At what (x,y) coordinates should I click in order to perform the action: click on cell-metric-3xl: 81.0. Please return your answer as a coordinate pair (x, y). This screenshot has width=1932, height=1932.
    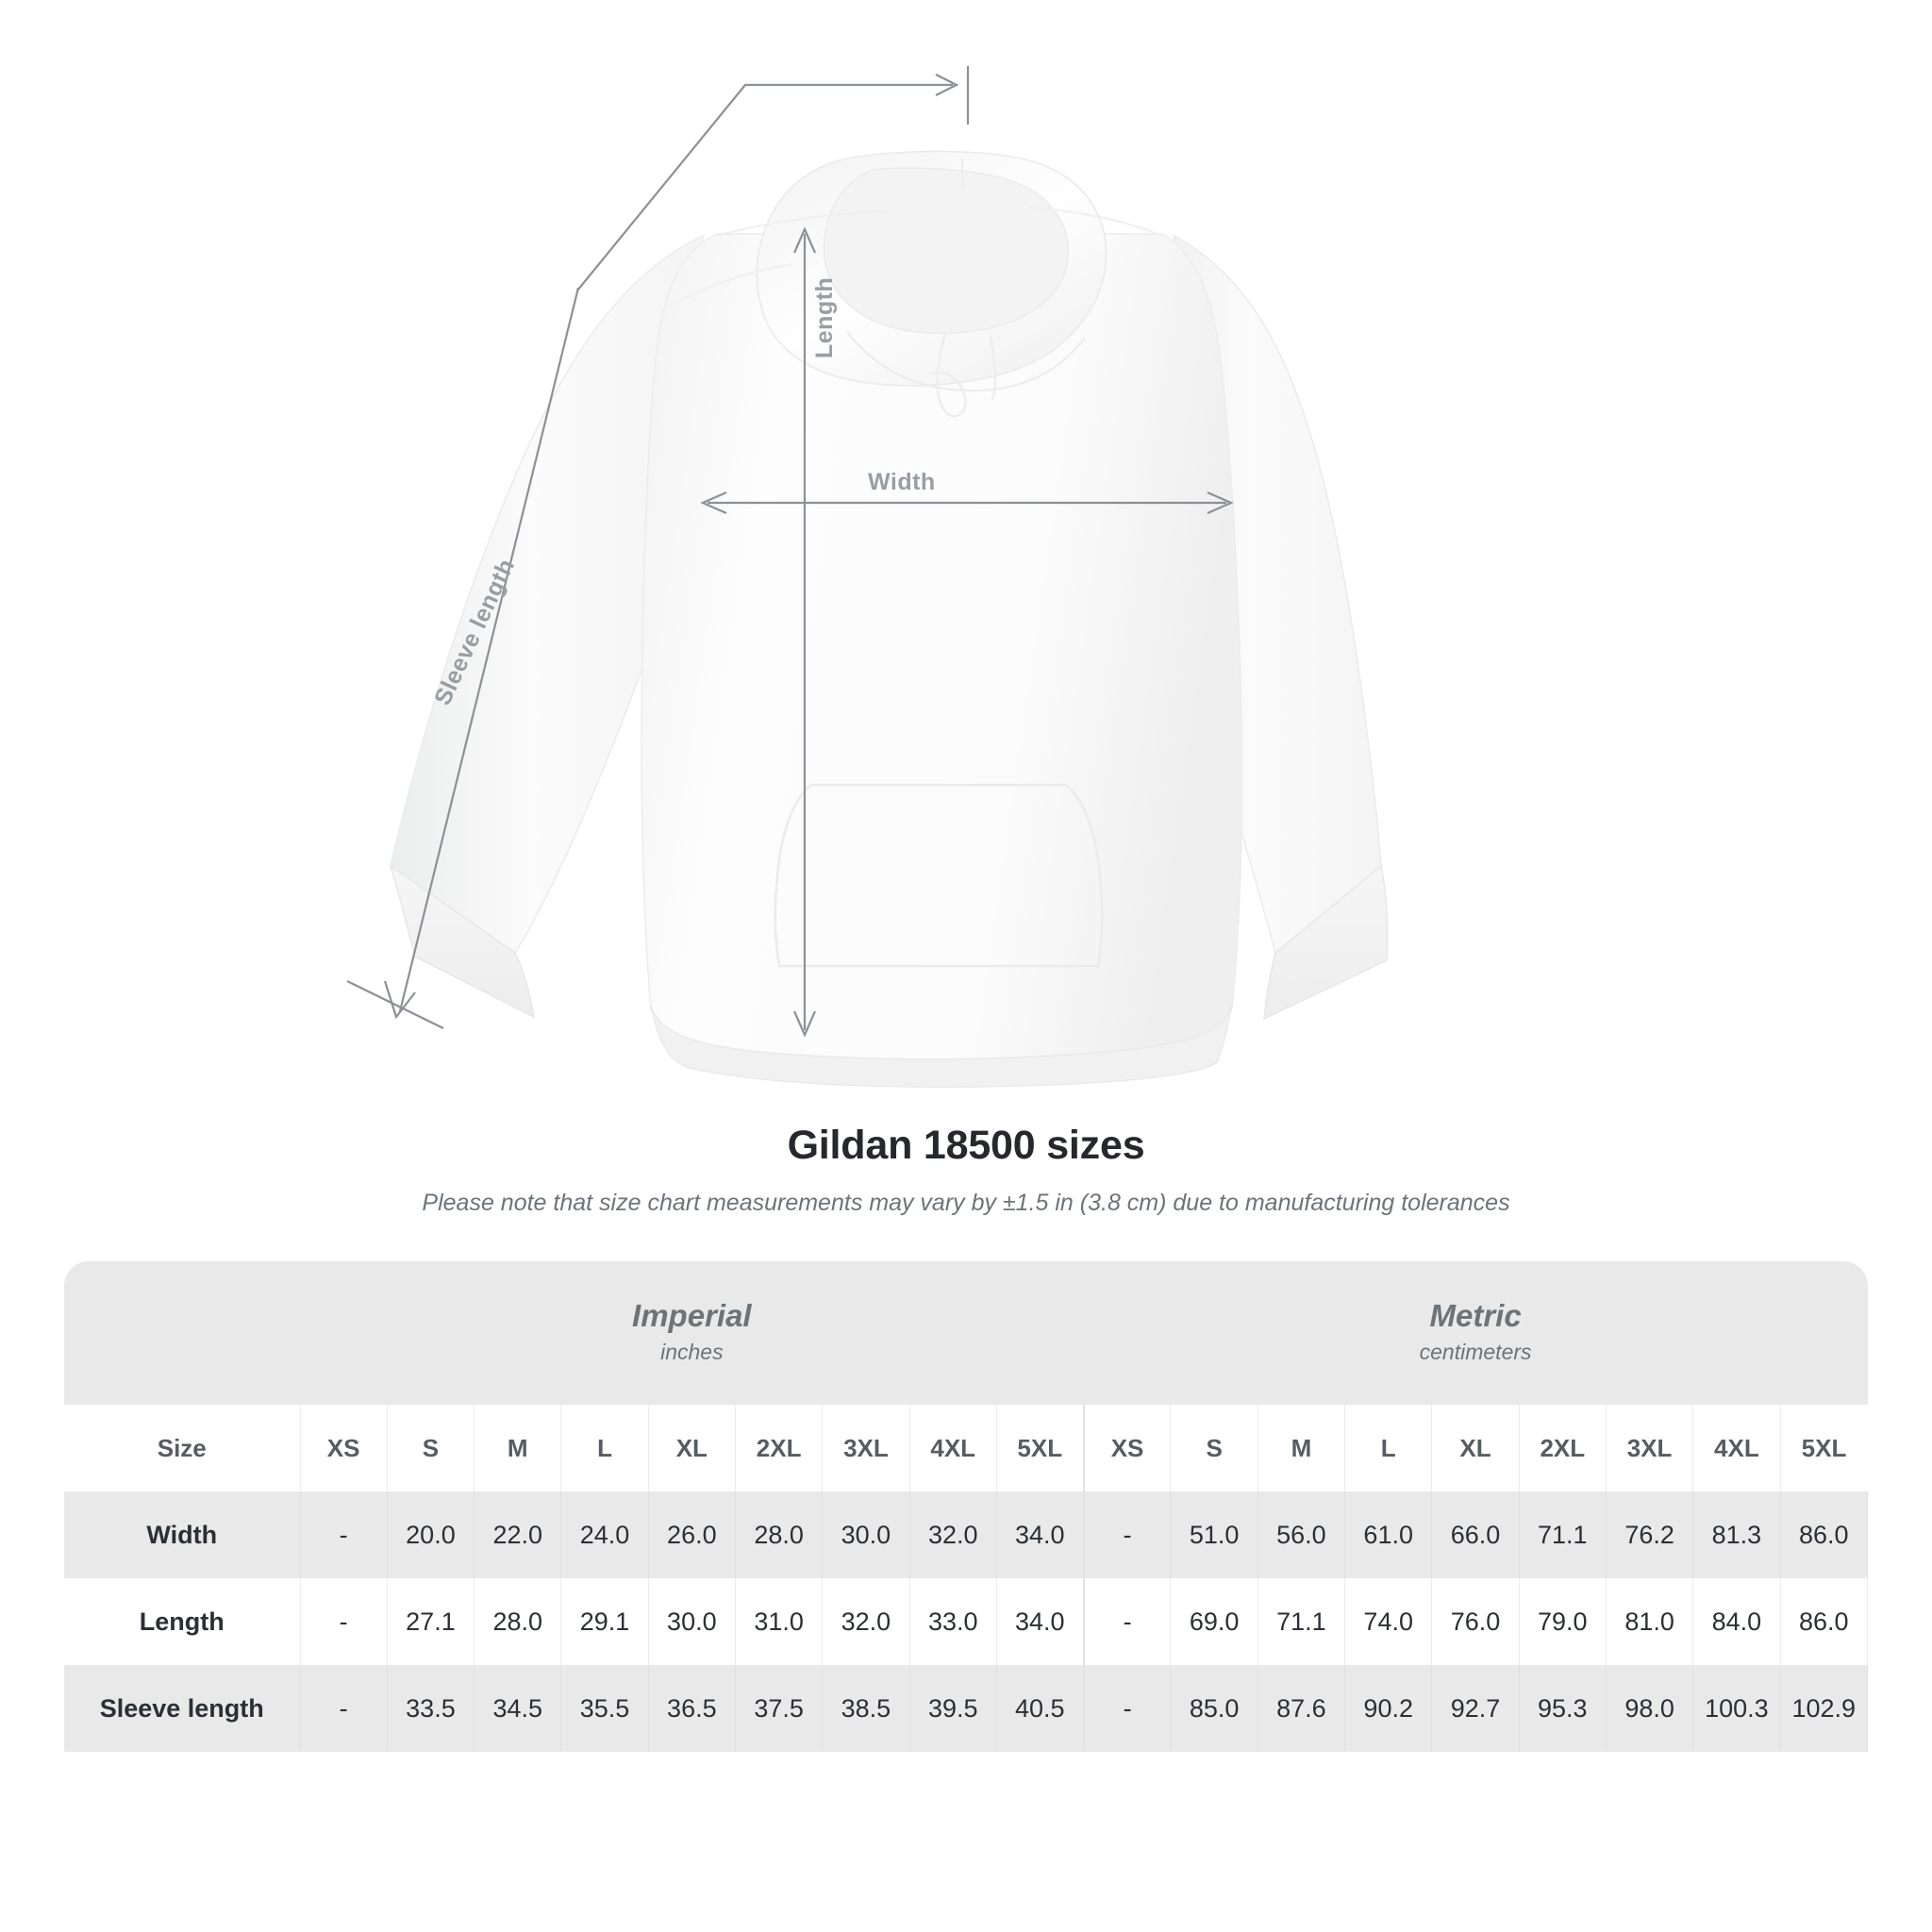
    Looking at the image, I should click on (1650, 1621).